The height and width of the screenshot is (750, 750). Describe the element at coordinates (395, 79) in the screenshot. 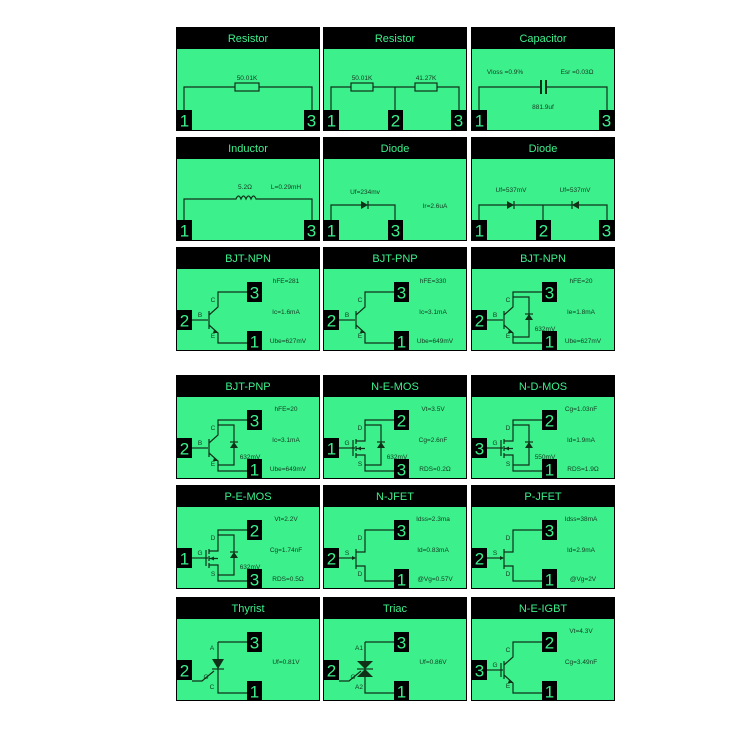

I see `screen: Resistor 50.01K 41.27K 1 2 3` at that location.